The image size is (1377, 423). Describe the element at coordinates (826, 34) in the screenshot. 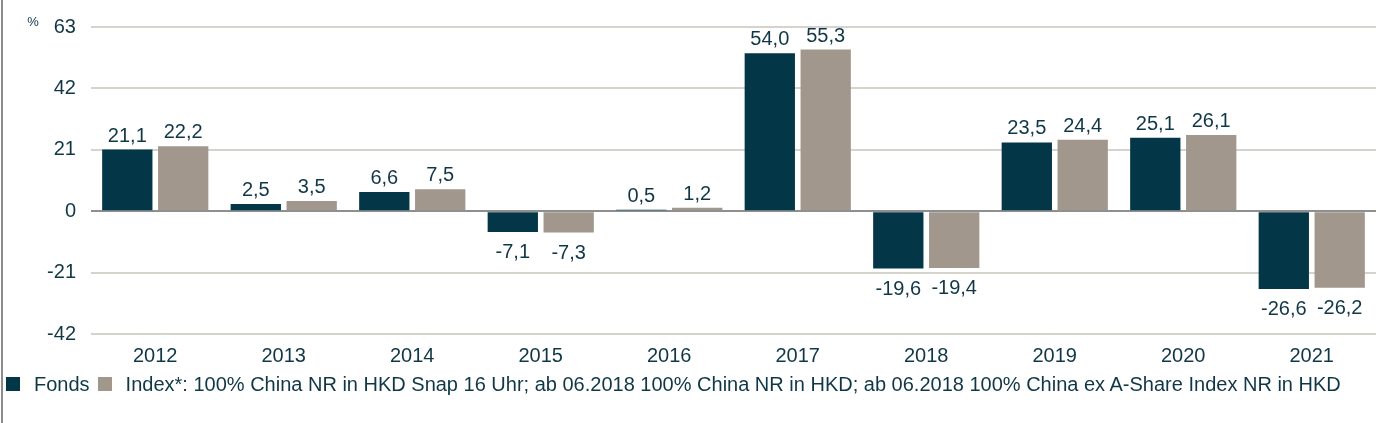

I see `data-label: 55,3` at that location.